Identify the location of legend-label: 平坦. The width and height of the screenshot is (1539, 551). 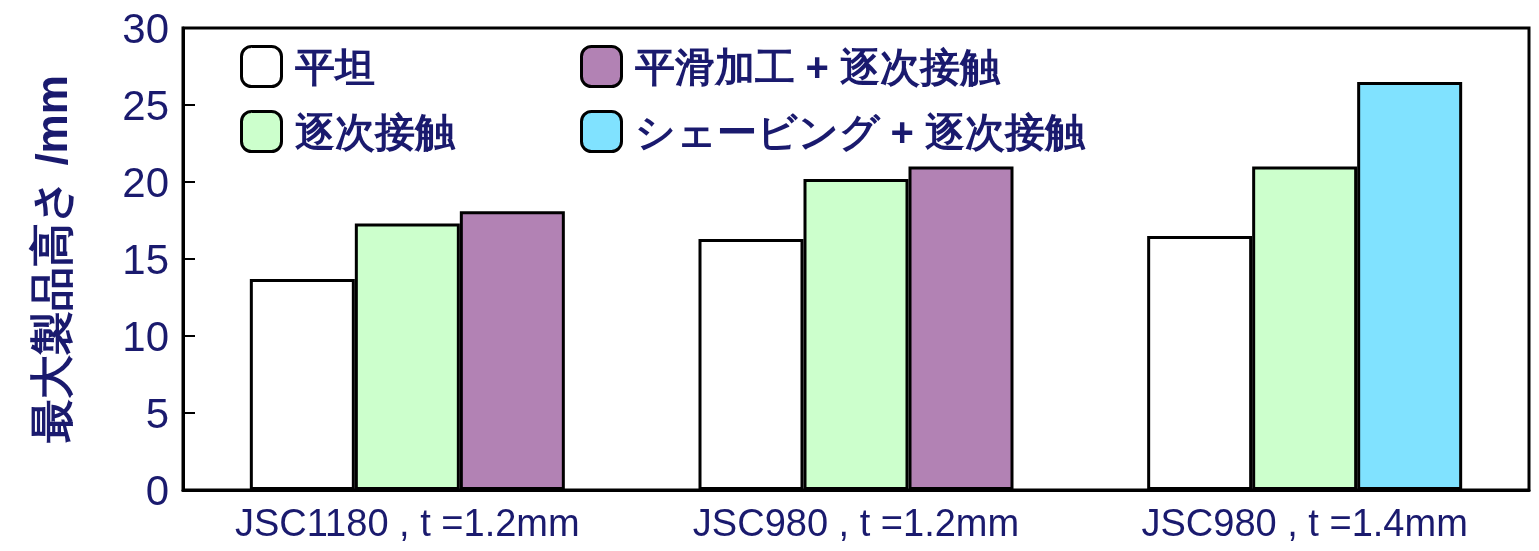
(334, 66).